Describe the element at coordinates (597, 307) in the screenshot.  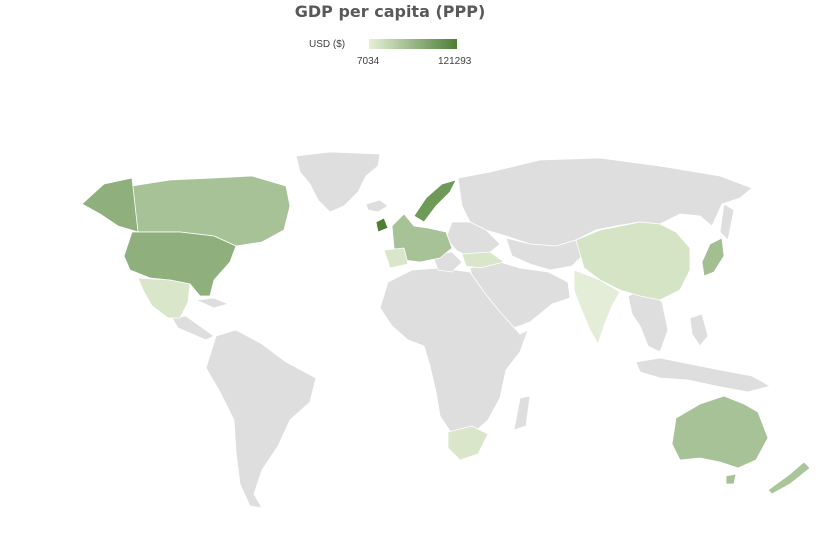
I see `region-india` at that location.